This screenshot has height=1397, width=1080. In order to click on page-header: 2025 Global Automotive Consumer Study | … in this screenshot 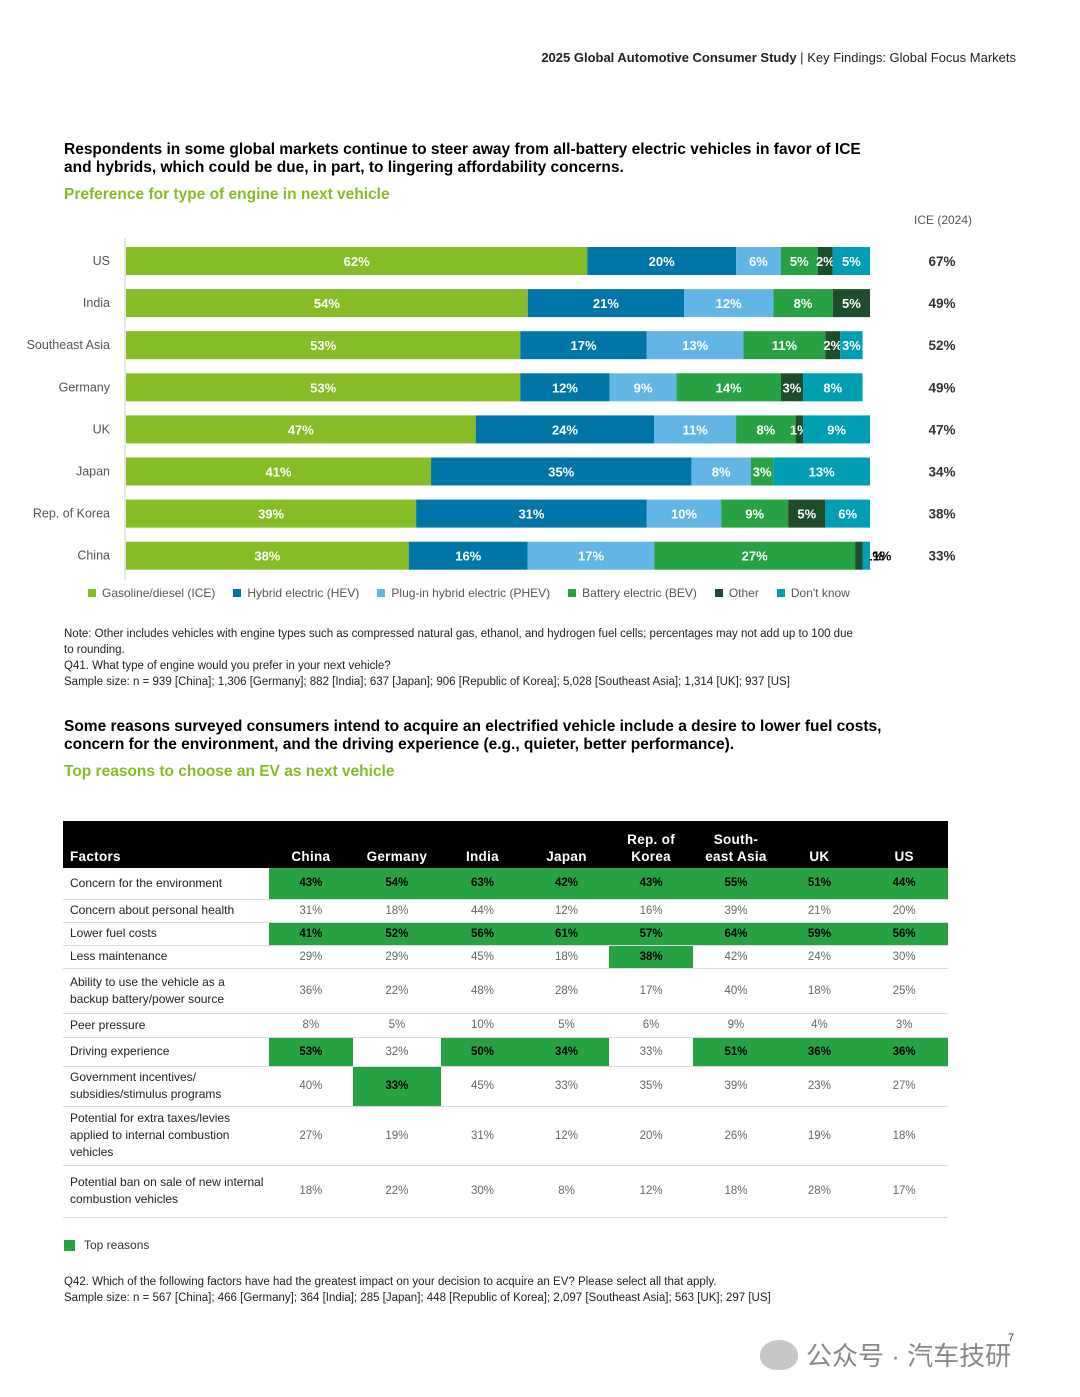, I will do `click(778, 57)`.